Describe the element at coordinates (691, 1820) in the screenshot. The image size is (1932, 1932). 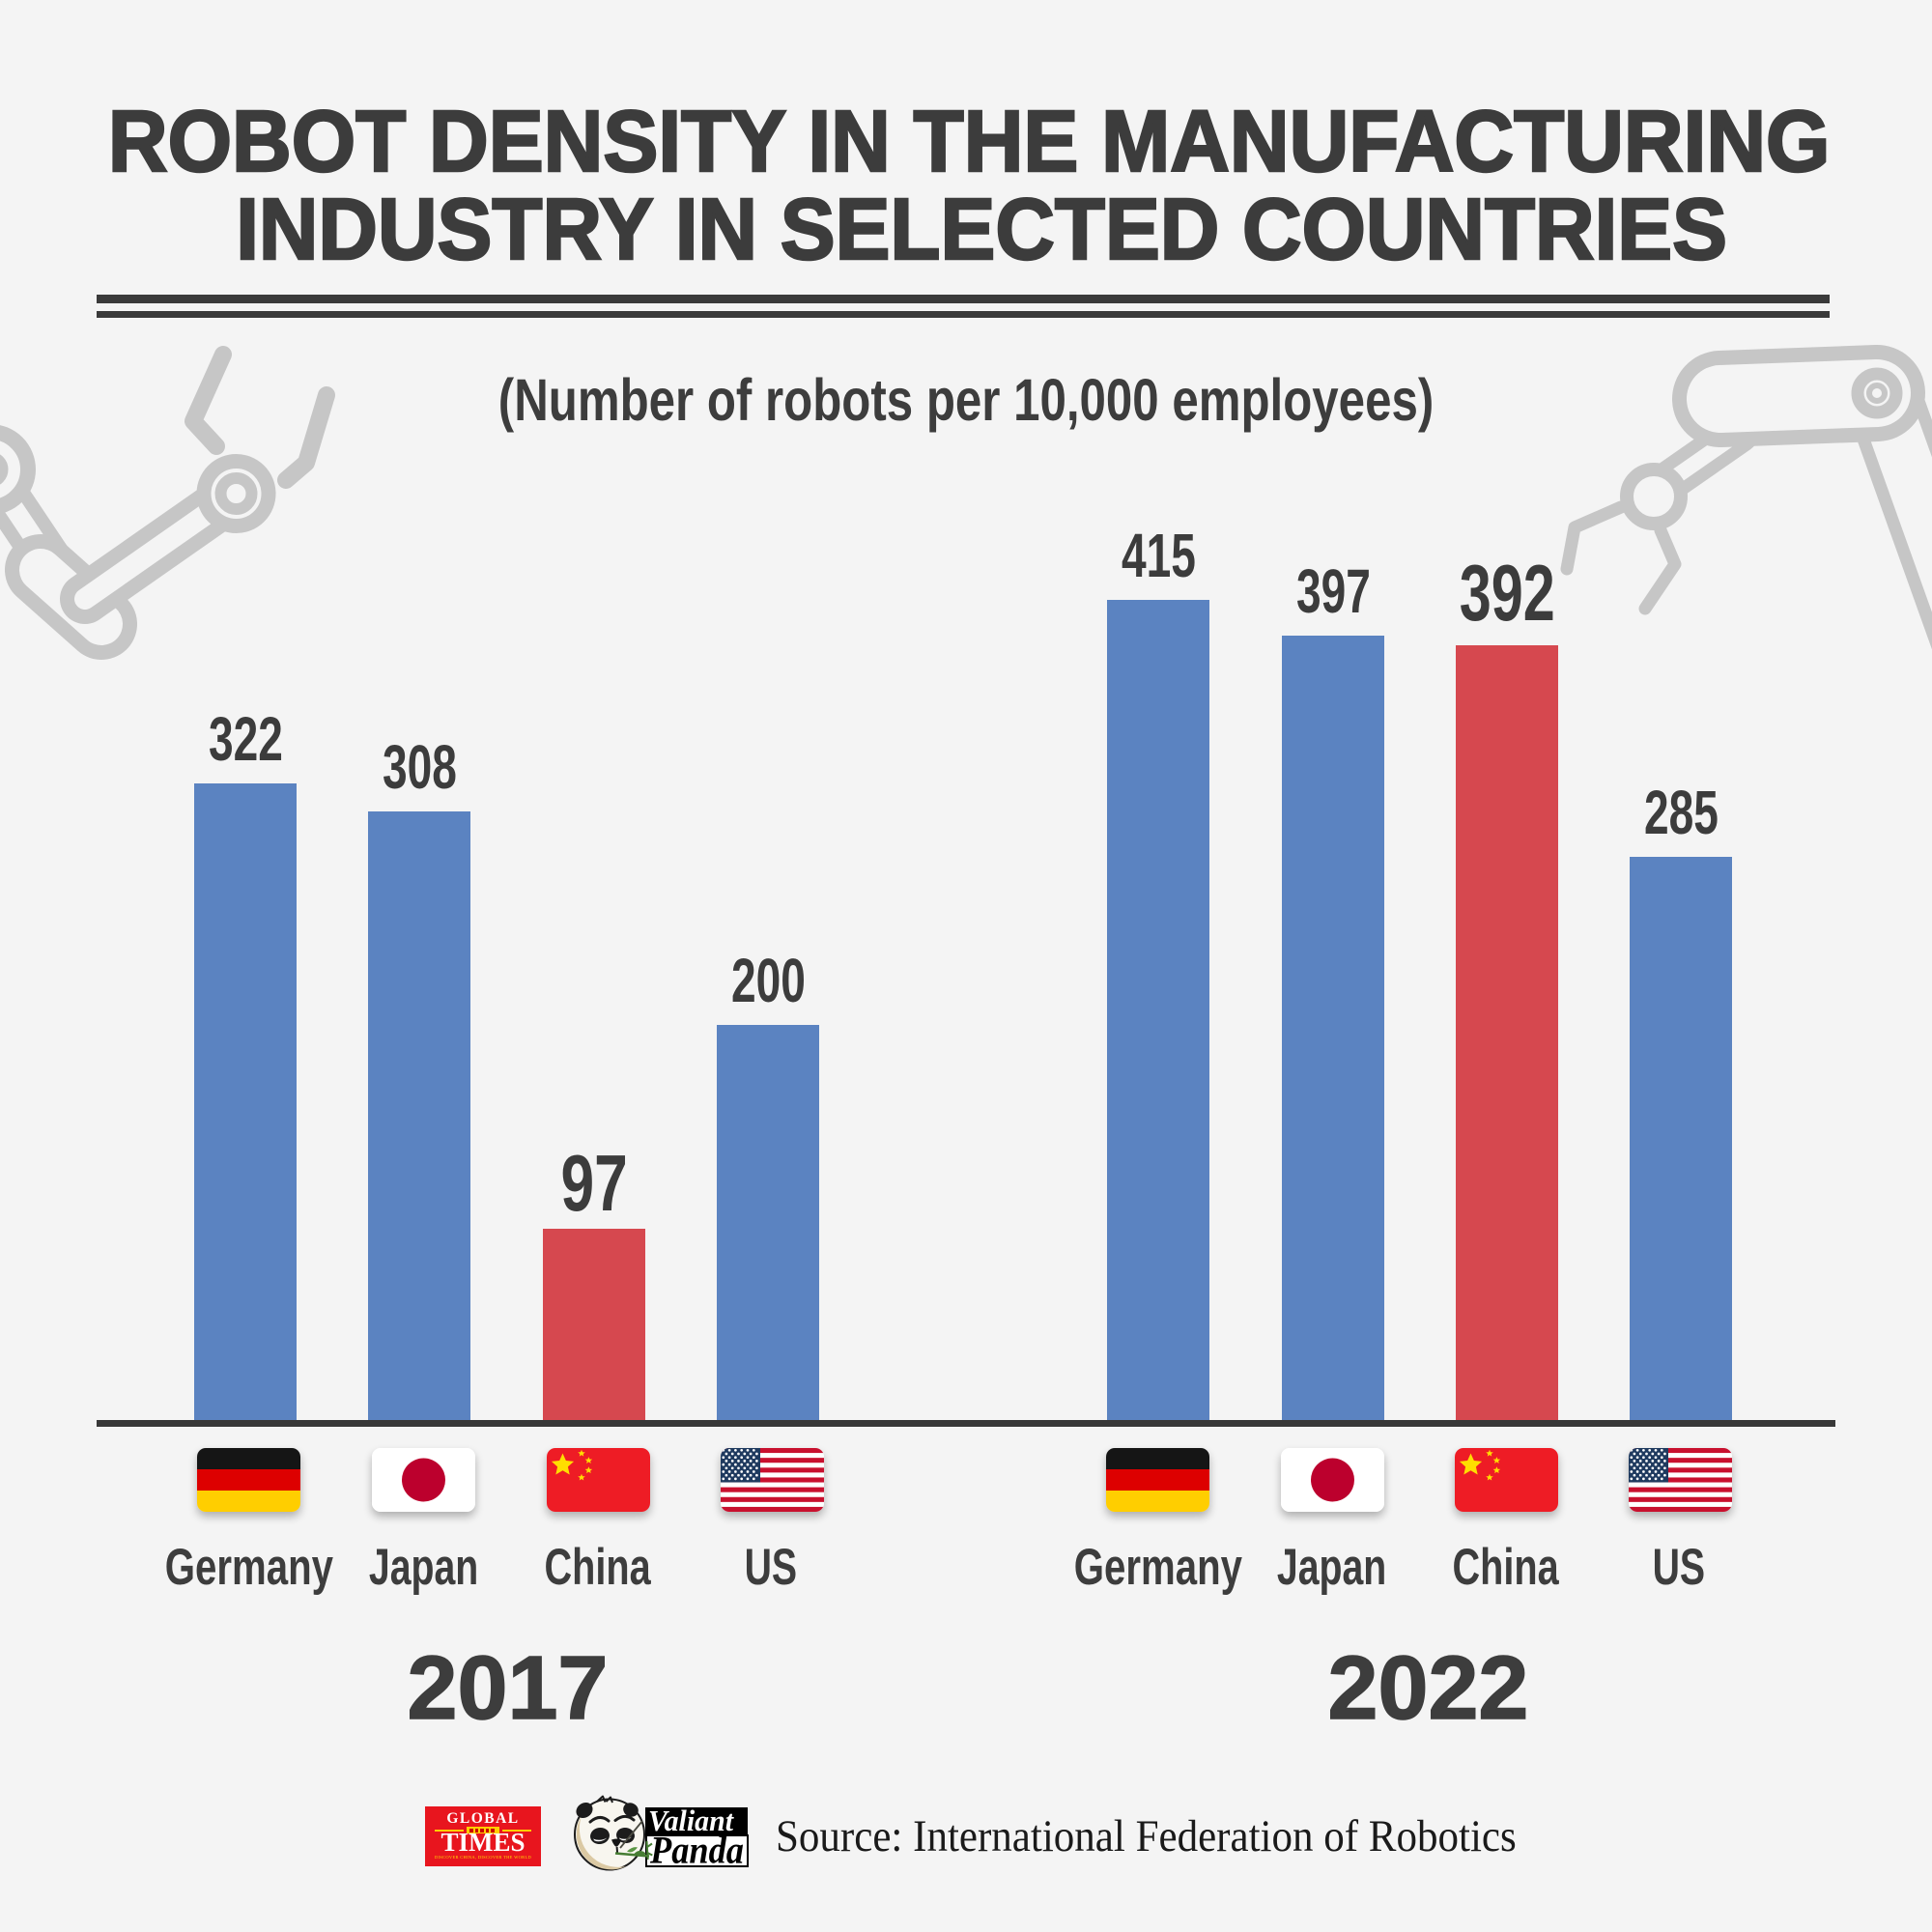
I see `svg-text: Valiant` at that location.